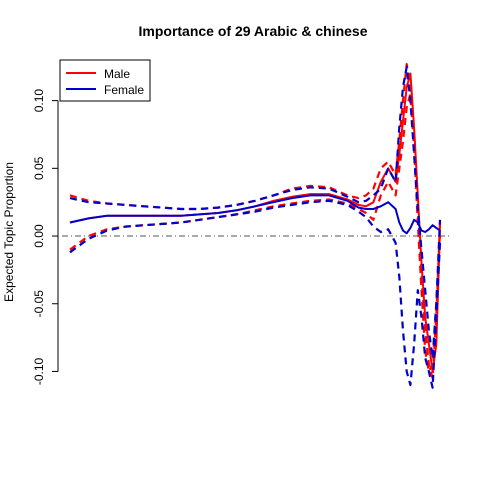 Image resolution: width=480 pixels, height=480 pixels. I want to click on legend: Male Female, so click(105, 80).